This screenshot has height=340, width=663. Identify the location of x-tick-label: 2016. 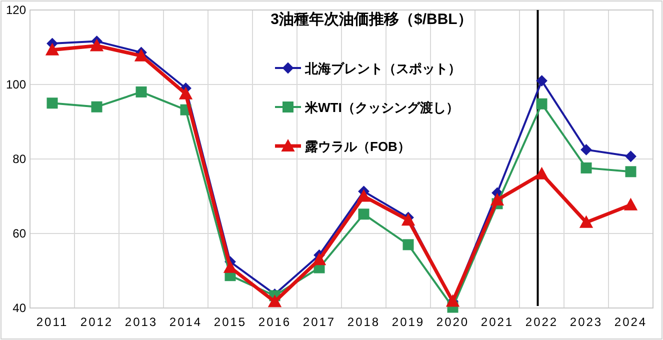
(275, 322).